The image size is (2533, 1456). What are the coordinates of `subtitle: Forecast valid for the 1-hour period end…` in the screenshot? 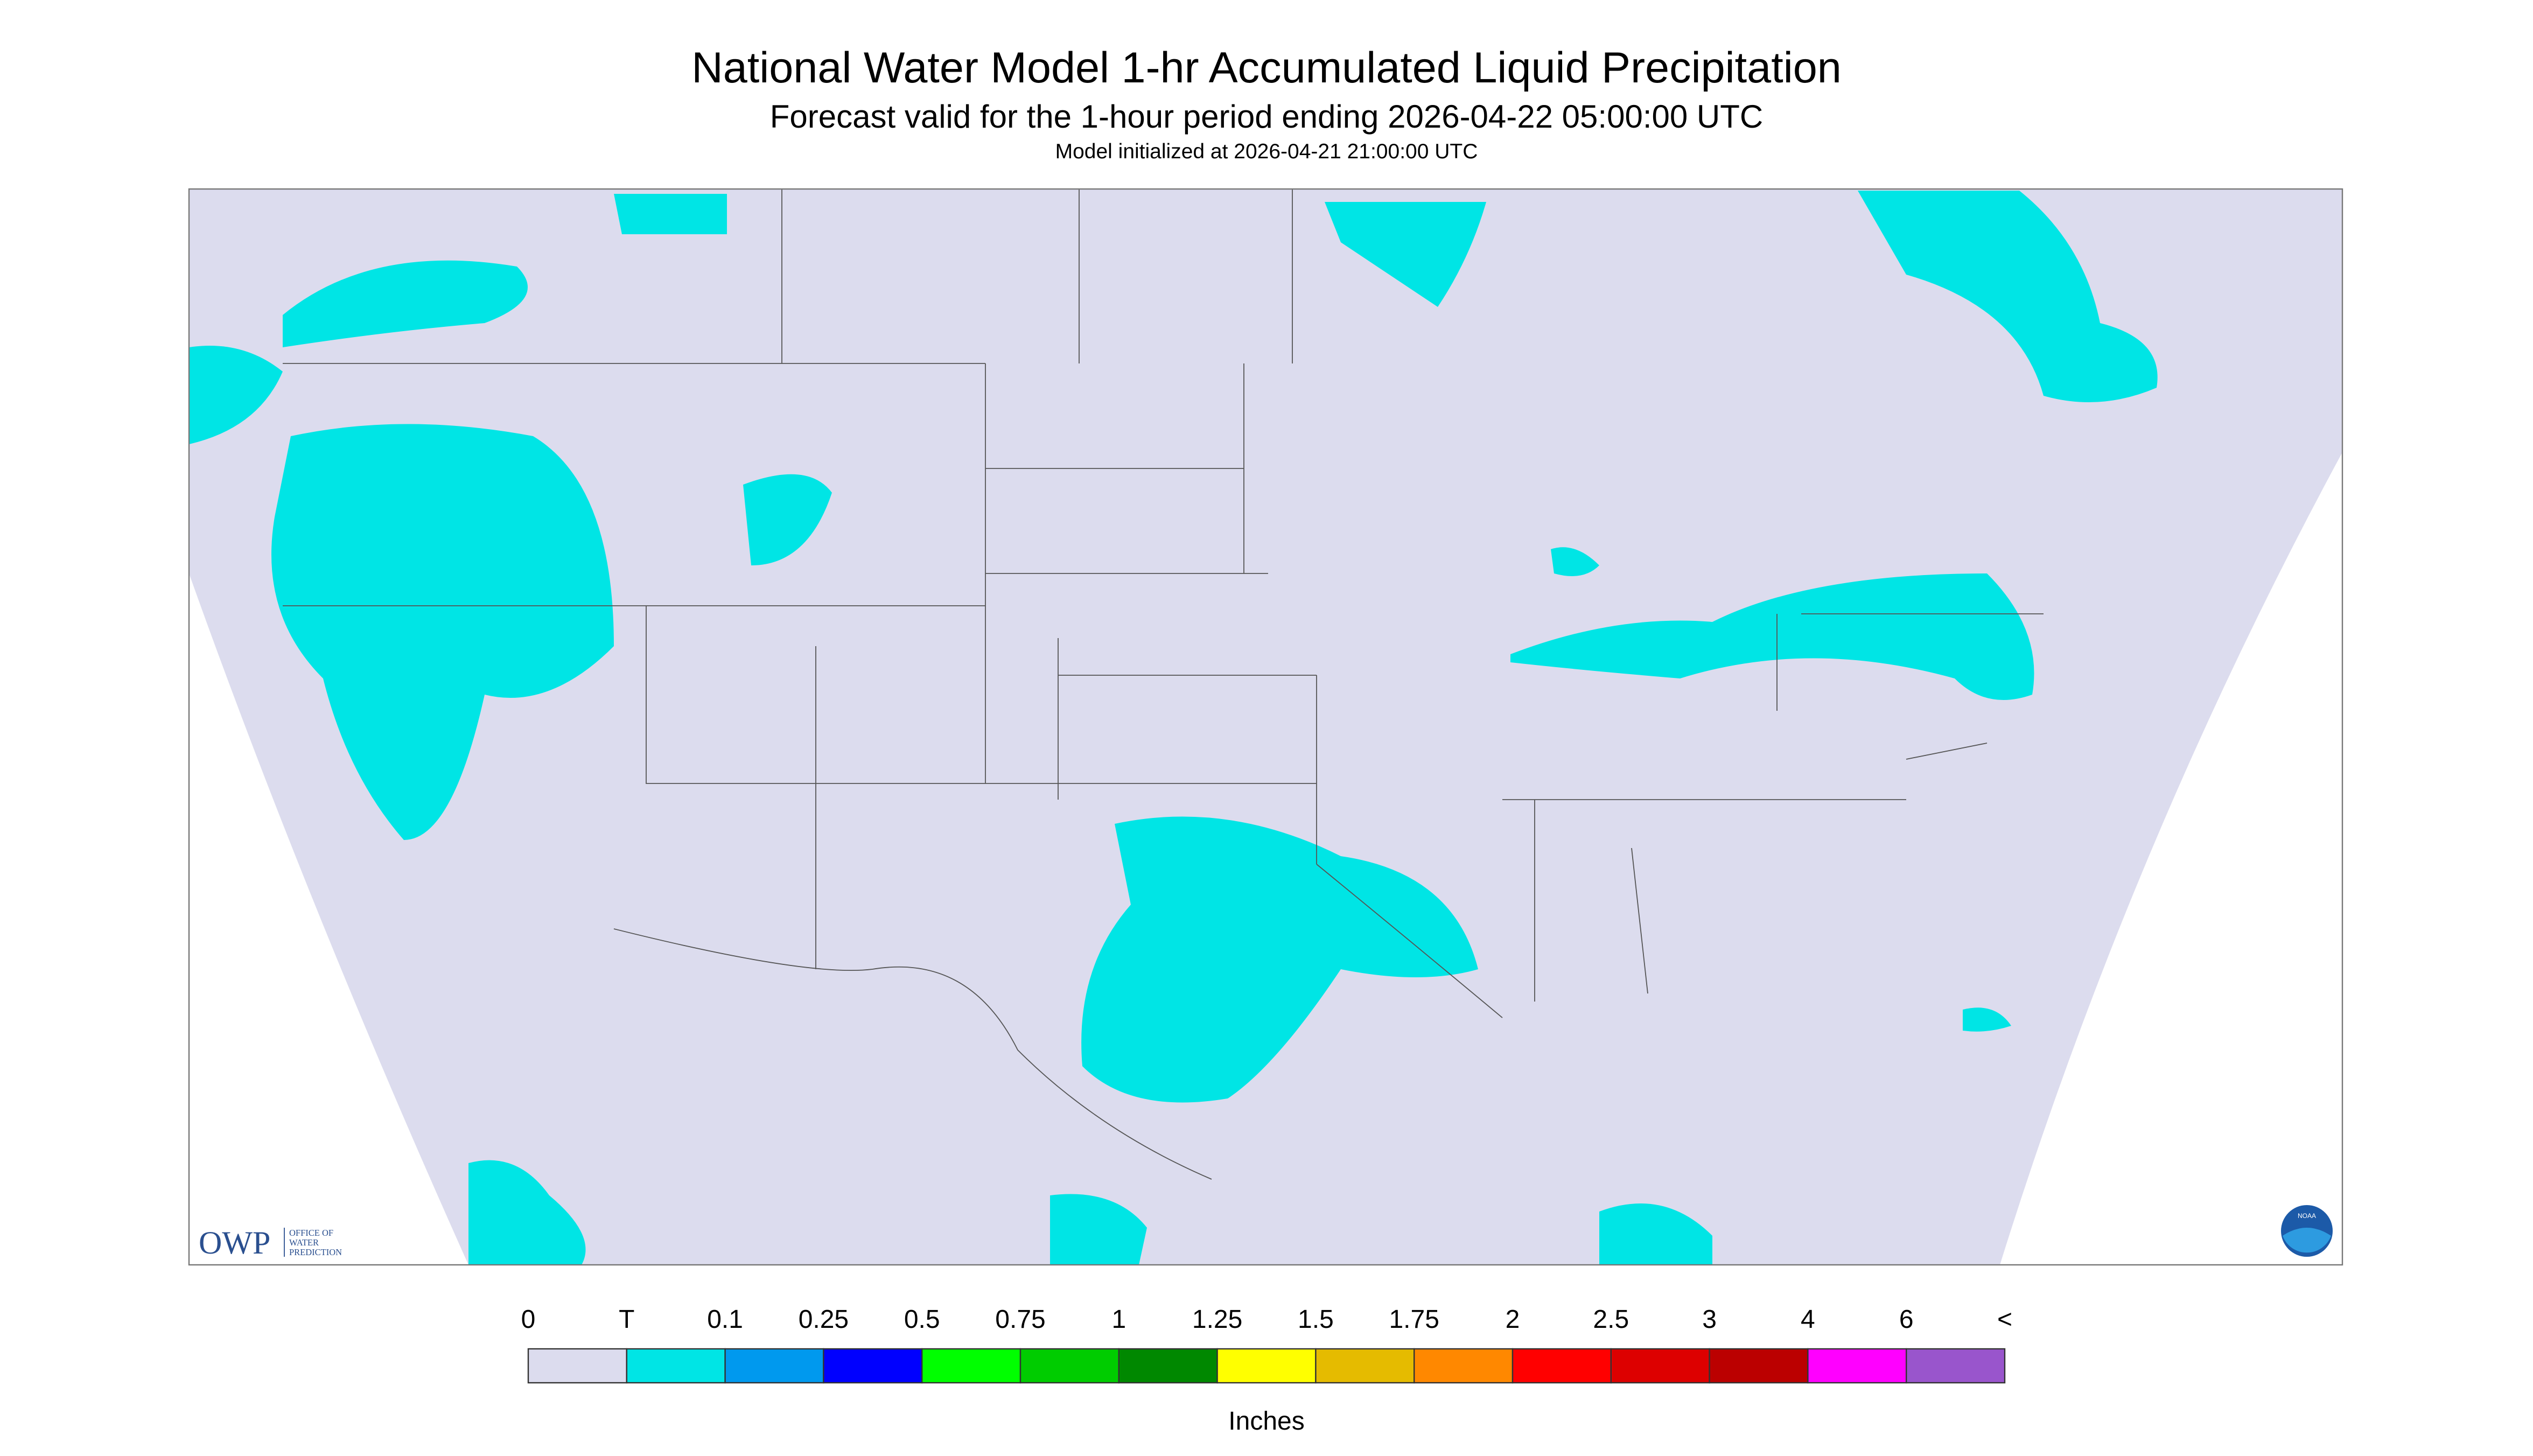 It's located at (1266, 117).